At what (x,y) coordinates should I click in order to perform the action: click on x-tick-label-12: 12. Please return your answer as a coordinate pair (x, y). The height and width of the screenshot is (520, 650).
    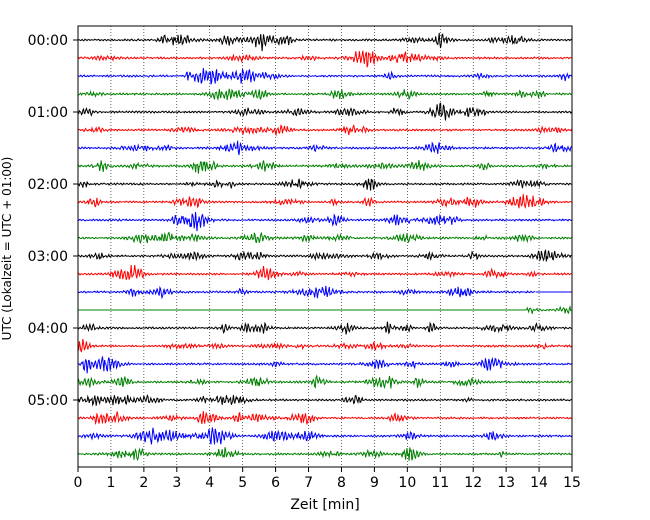
    Looking at the image, I should click on (473, 483).